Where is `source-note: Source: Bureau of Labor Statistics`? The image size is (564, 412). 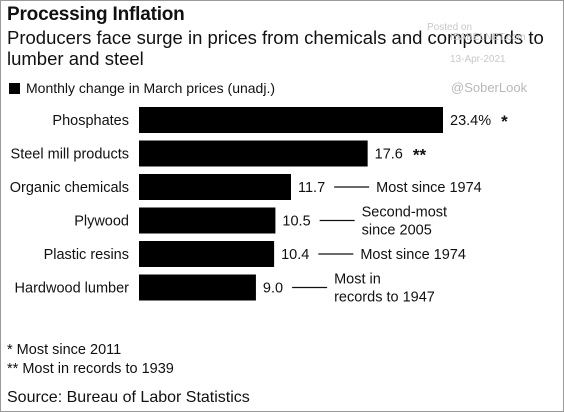 source-note: Source: Bureau of Labor Statistics is located at coordinates (128, 397).